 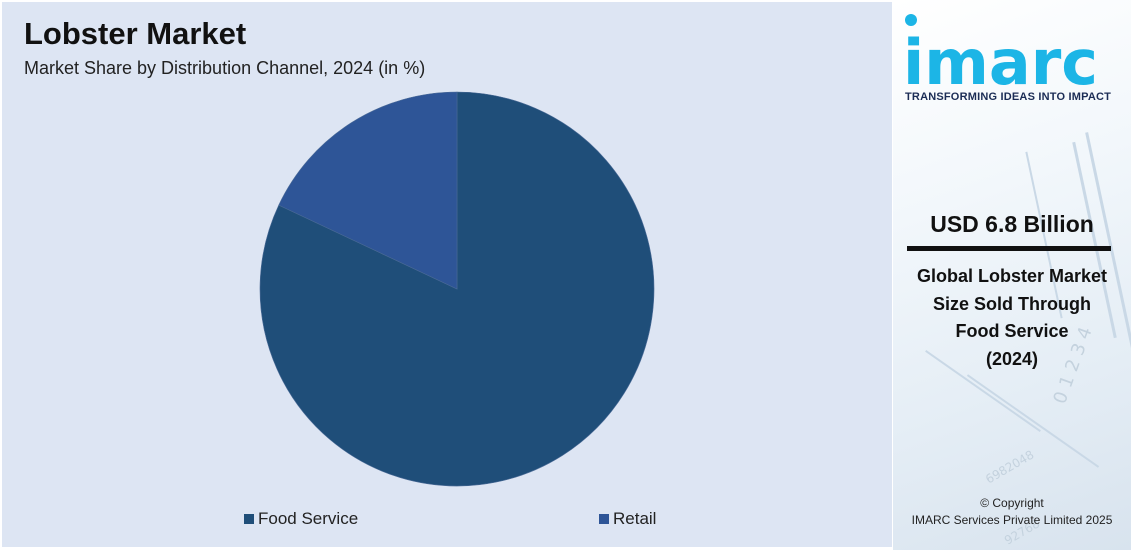 I want to click on logo-text: imarc, so click(x=1000, y=58).